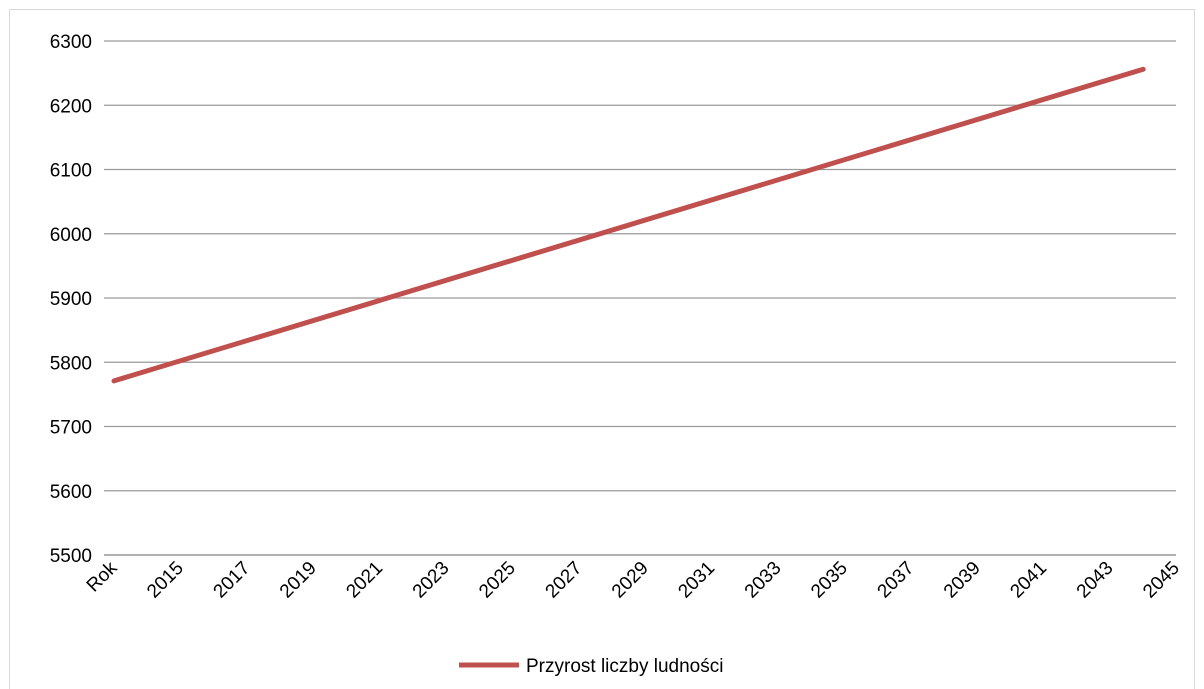 This screenshot has height=689, width=1204. I want to click on y-tick-label: 6000, so click(71, 235).